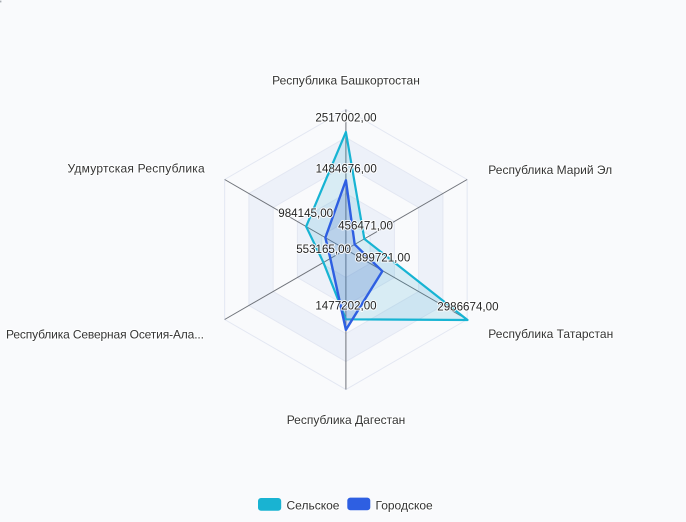  What do you see at coordinates (323, 249) in the screenshot?
I see `svg-text: 553165,00` at bounding box center [323, 249].